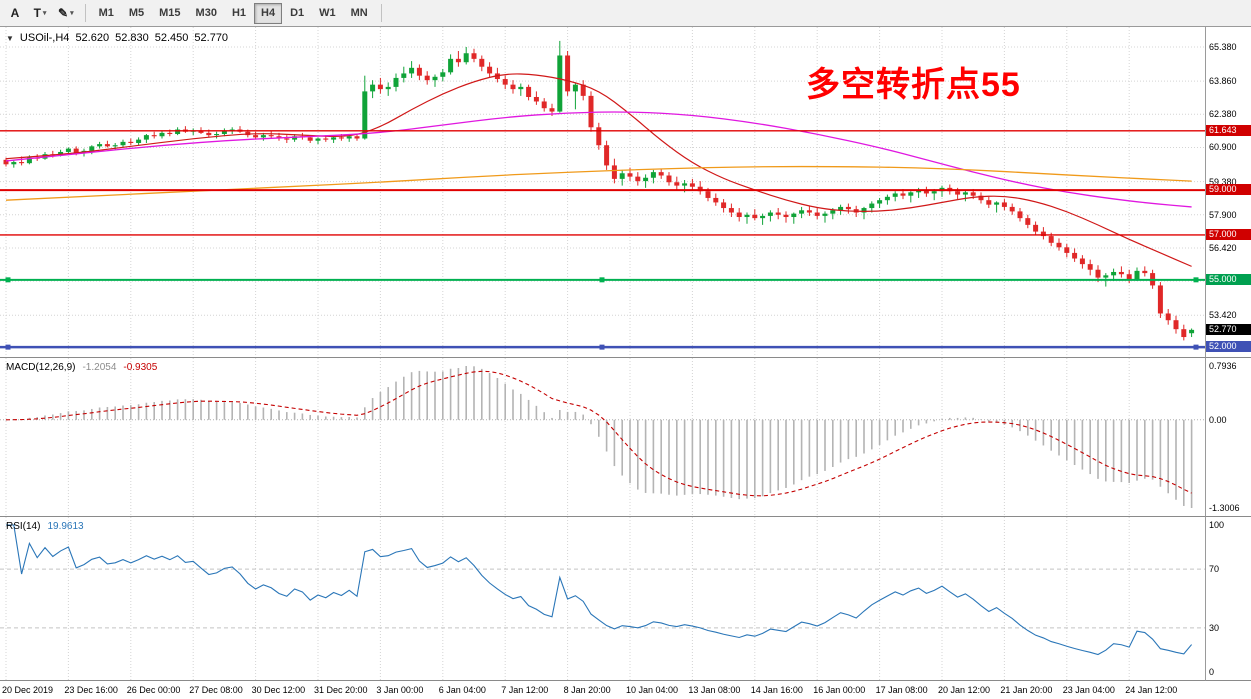  What do you see at coordinates (598, 159) in the screenshot?
I see `ma-medium-line` at bounding box center [598, 159].